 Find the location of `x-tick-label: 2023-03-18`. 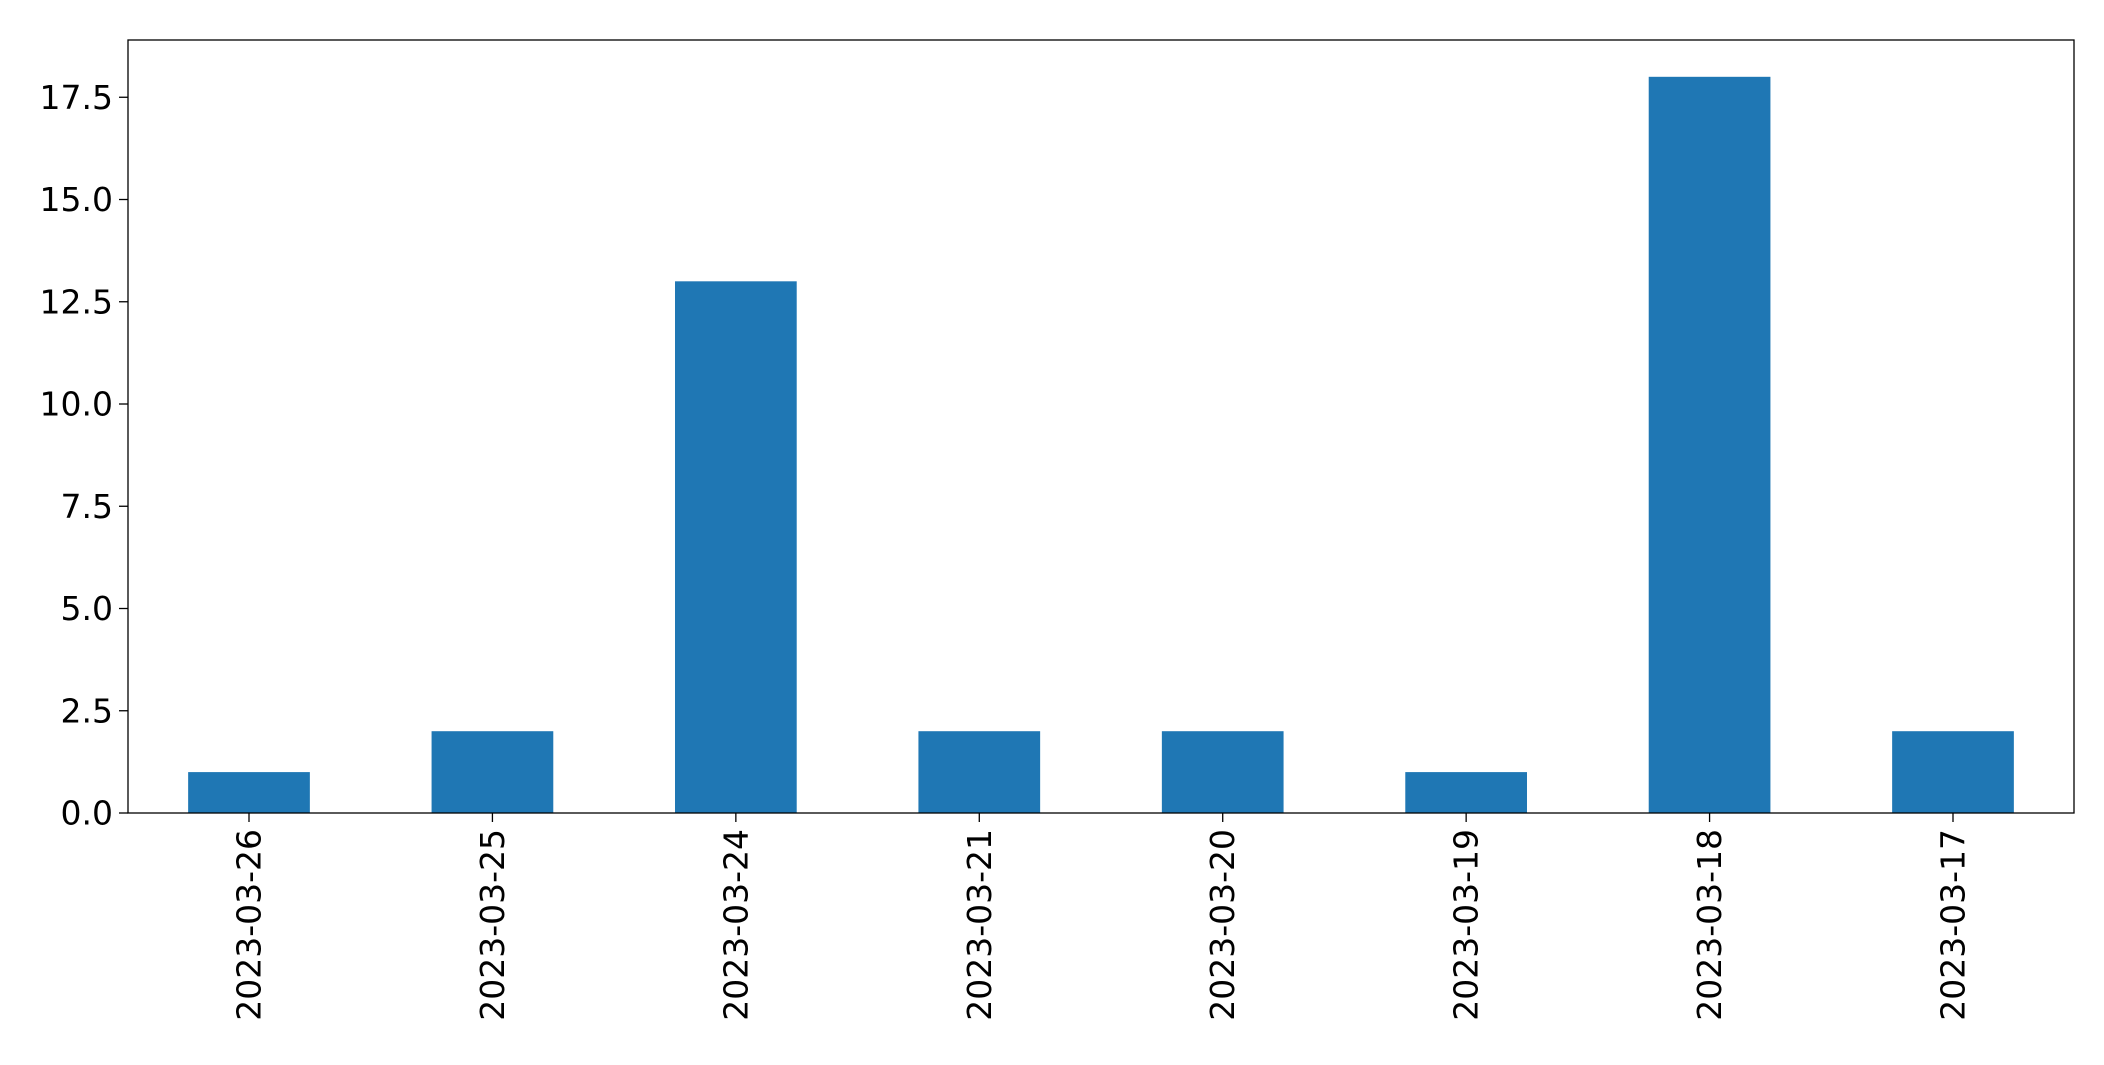

x-tick-label: 2023-03-18 is located at coordinates (1709, 925).